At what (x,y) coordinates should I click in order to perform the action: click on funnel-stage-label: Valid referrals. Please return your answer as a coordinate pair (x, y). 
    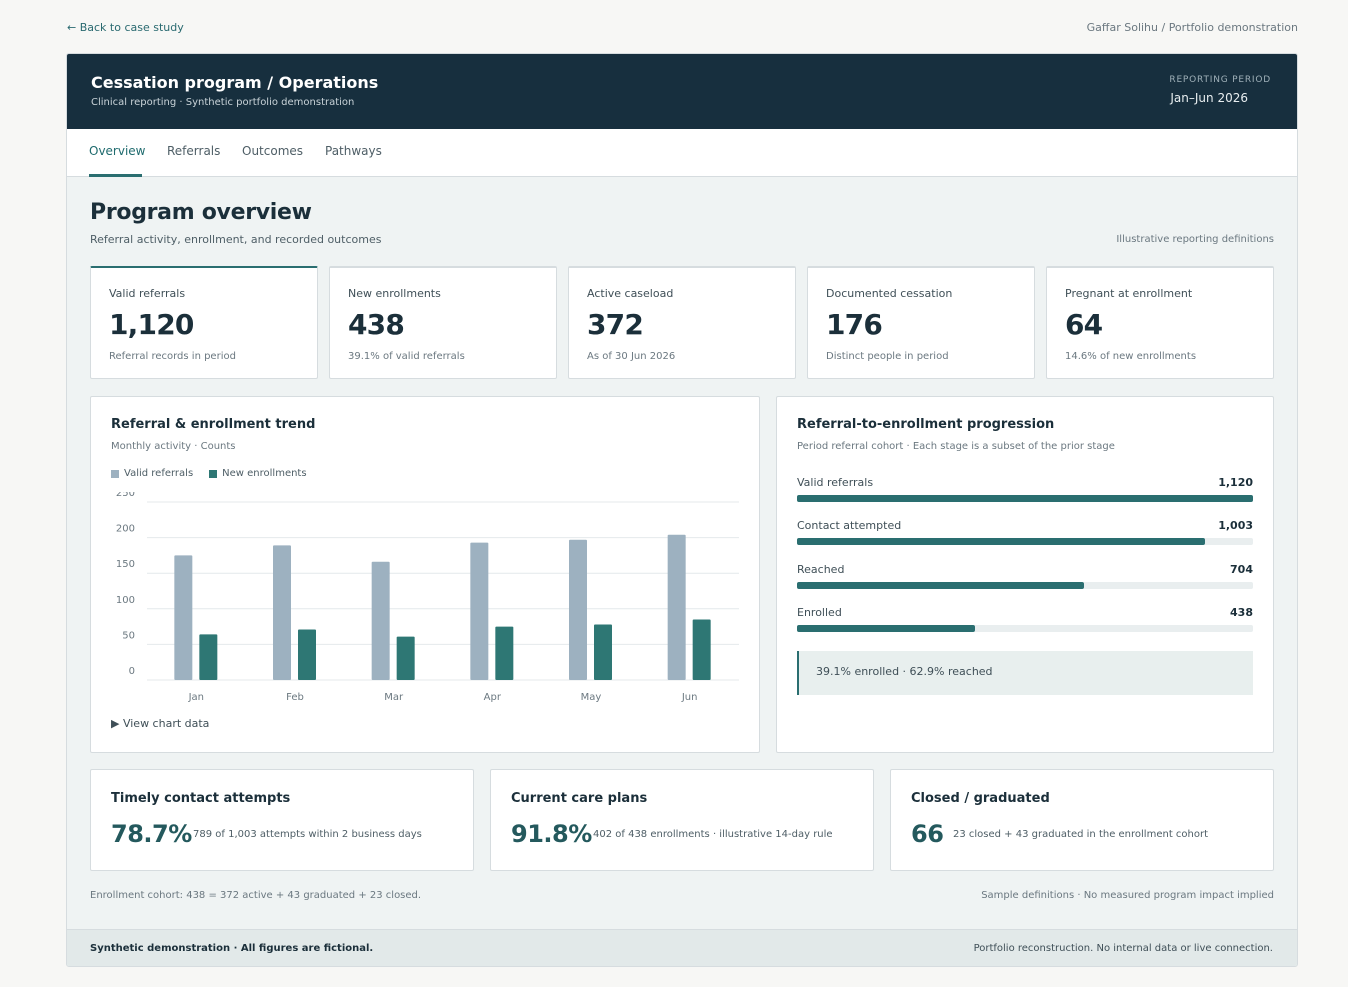
    Looking at the image, I should click on (835, 482).